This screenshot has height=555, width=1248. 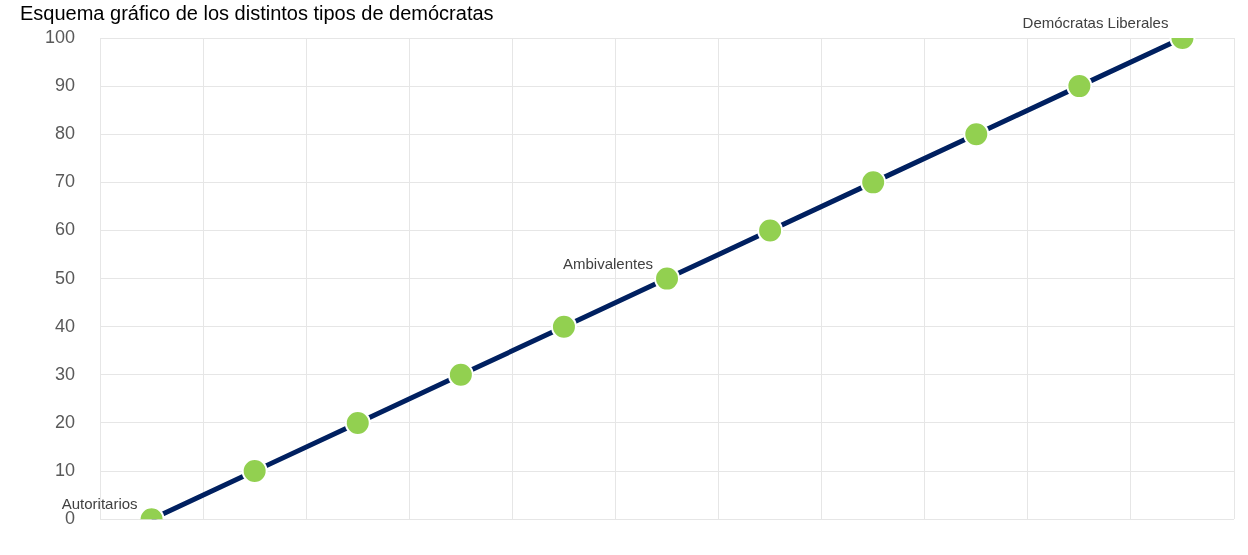 What do you see at coordinates (65, 229) in the screenshot?
I see `y-tick-label: 60` at bounding box center [65, 229].